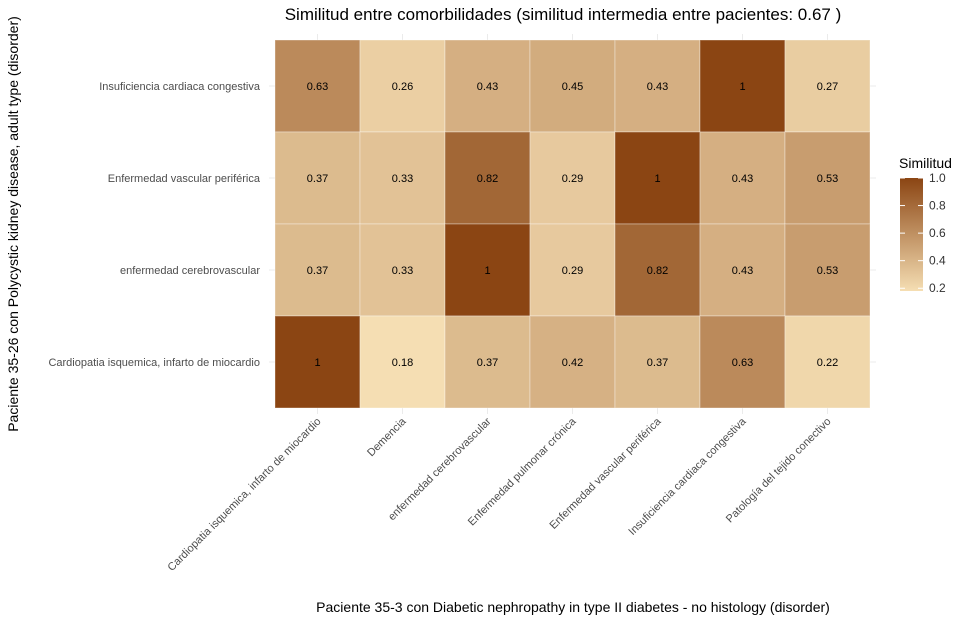  I want to click on legend-tick-label: 0.8, so click(937, 206).